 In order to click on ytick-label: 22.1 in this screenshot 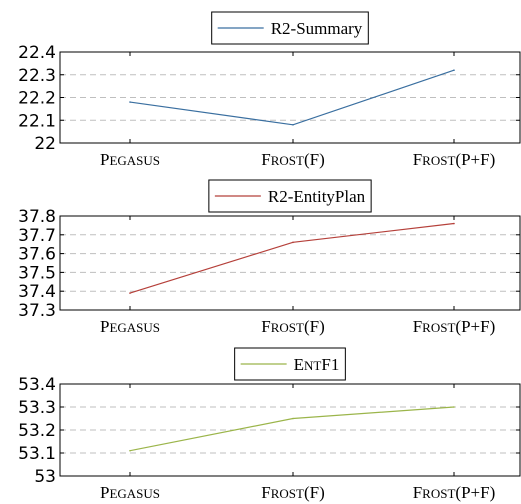, I will do `click(37, 121)`.